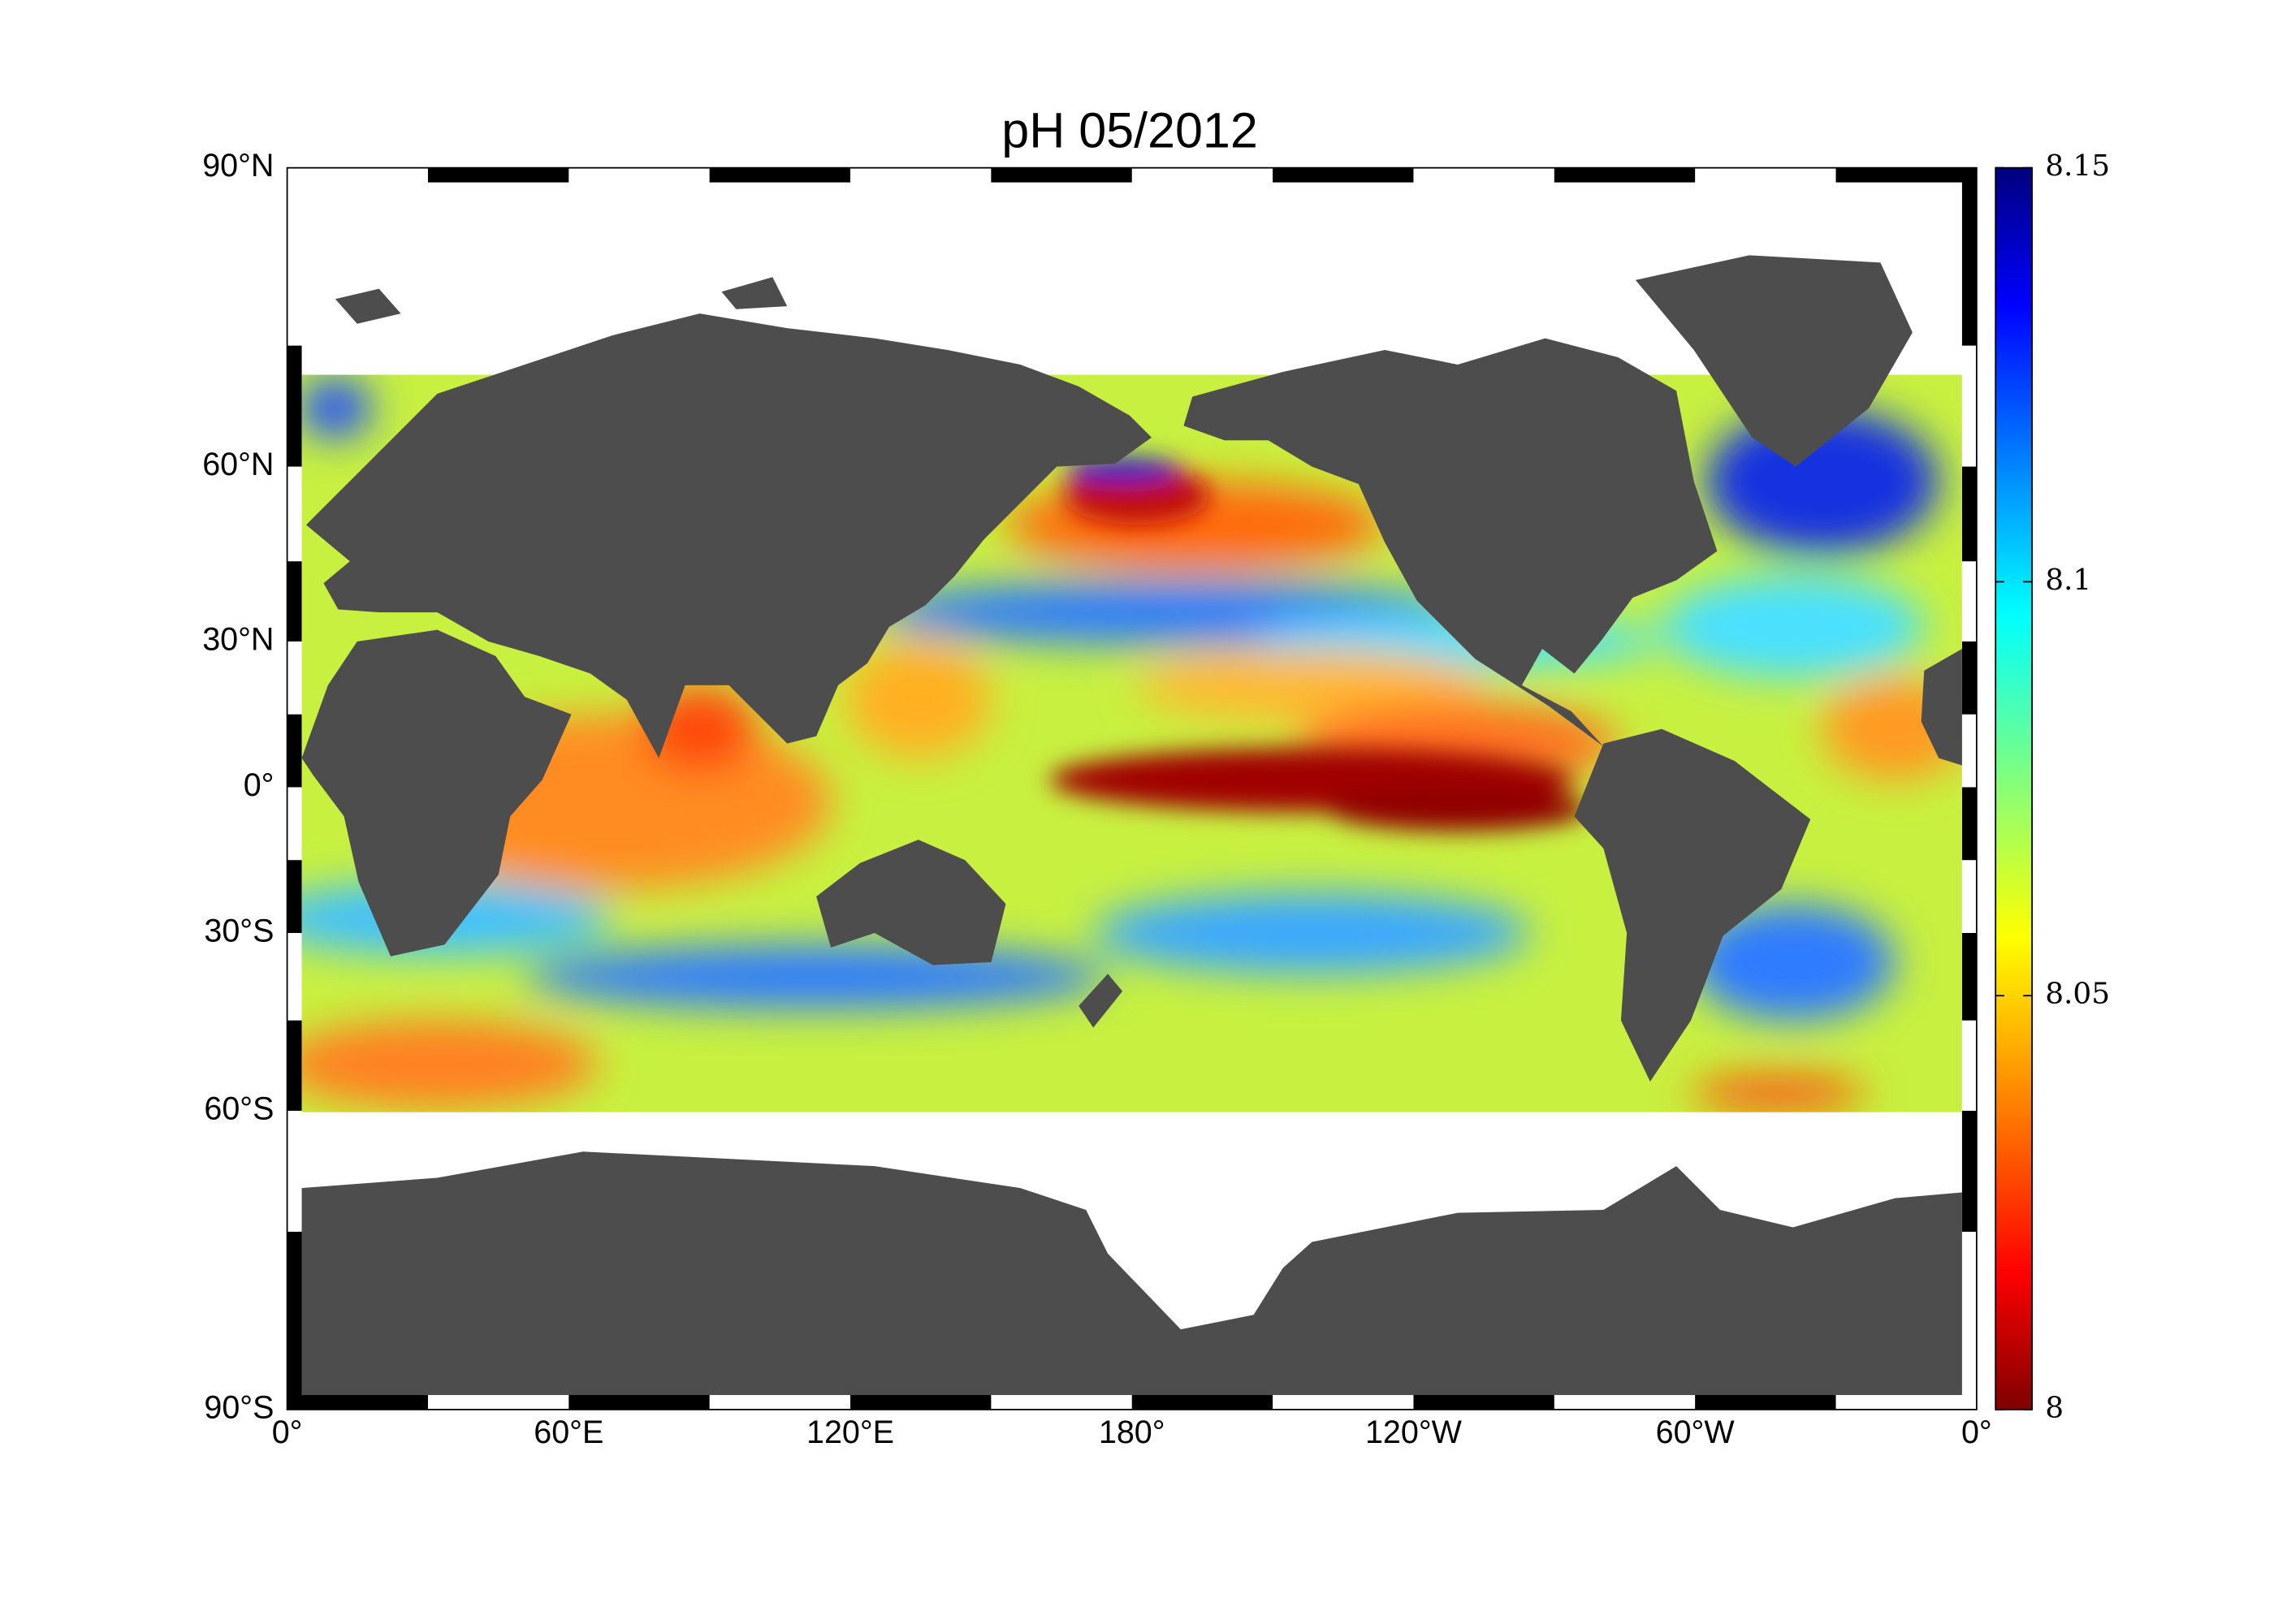 The image size is (2274, 1624). I want to click on colorbar-tick-label: 8.05, so click(2077, 995).